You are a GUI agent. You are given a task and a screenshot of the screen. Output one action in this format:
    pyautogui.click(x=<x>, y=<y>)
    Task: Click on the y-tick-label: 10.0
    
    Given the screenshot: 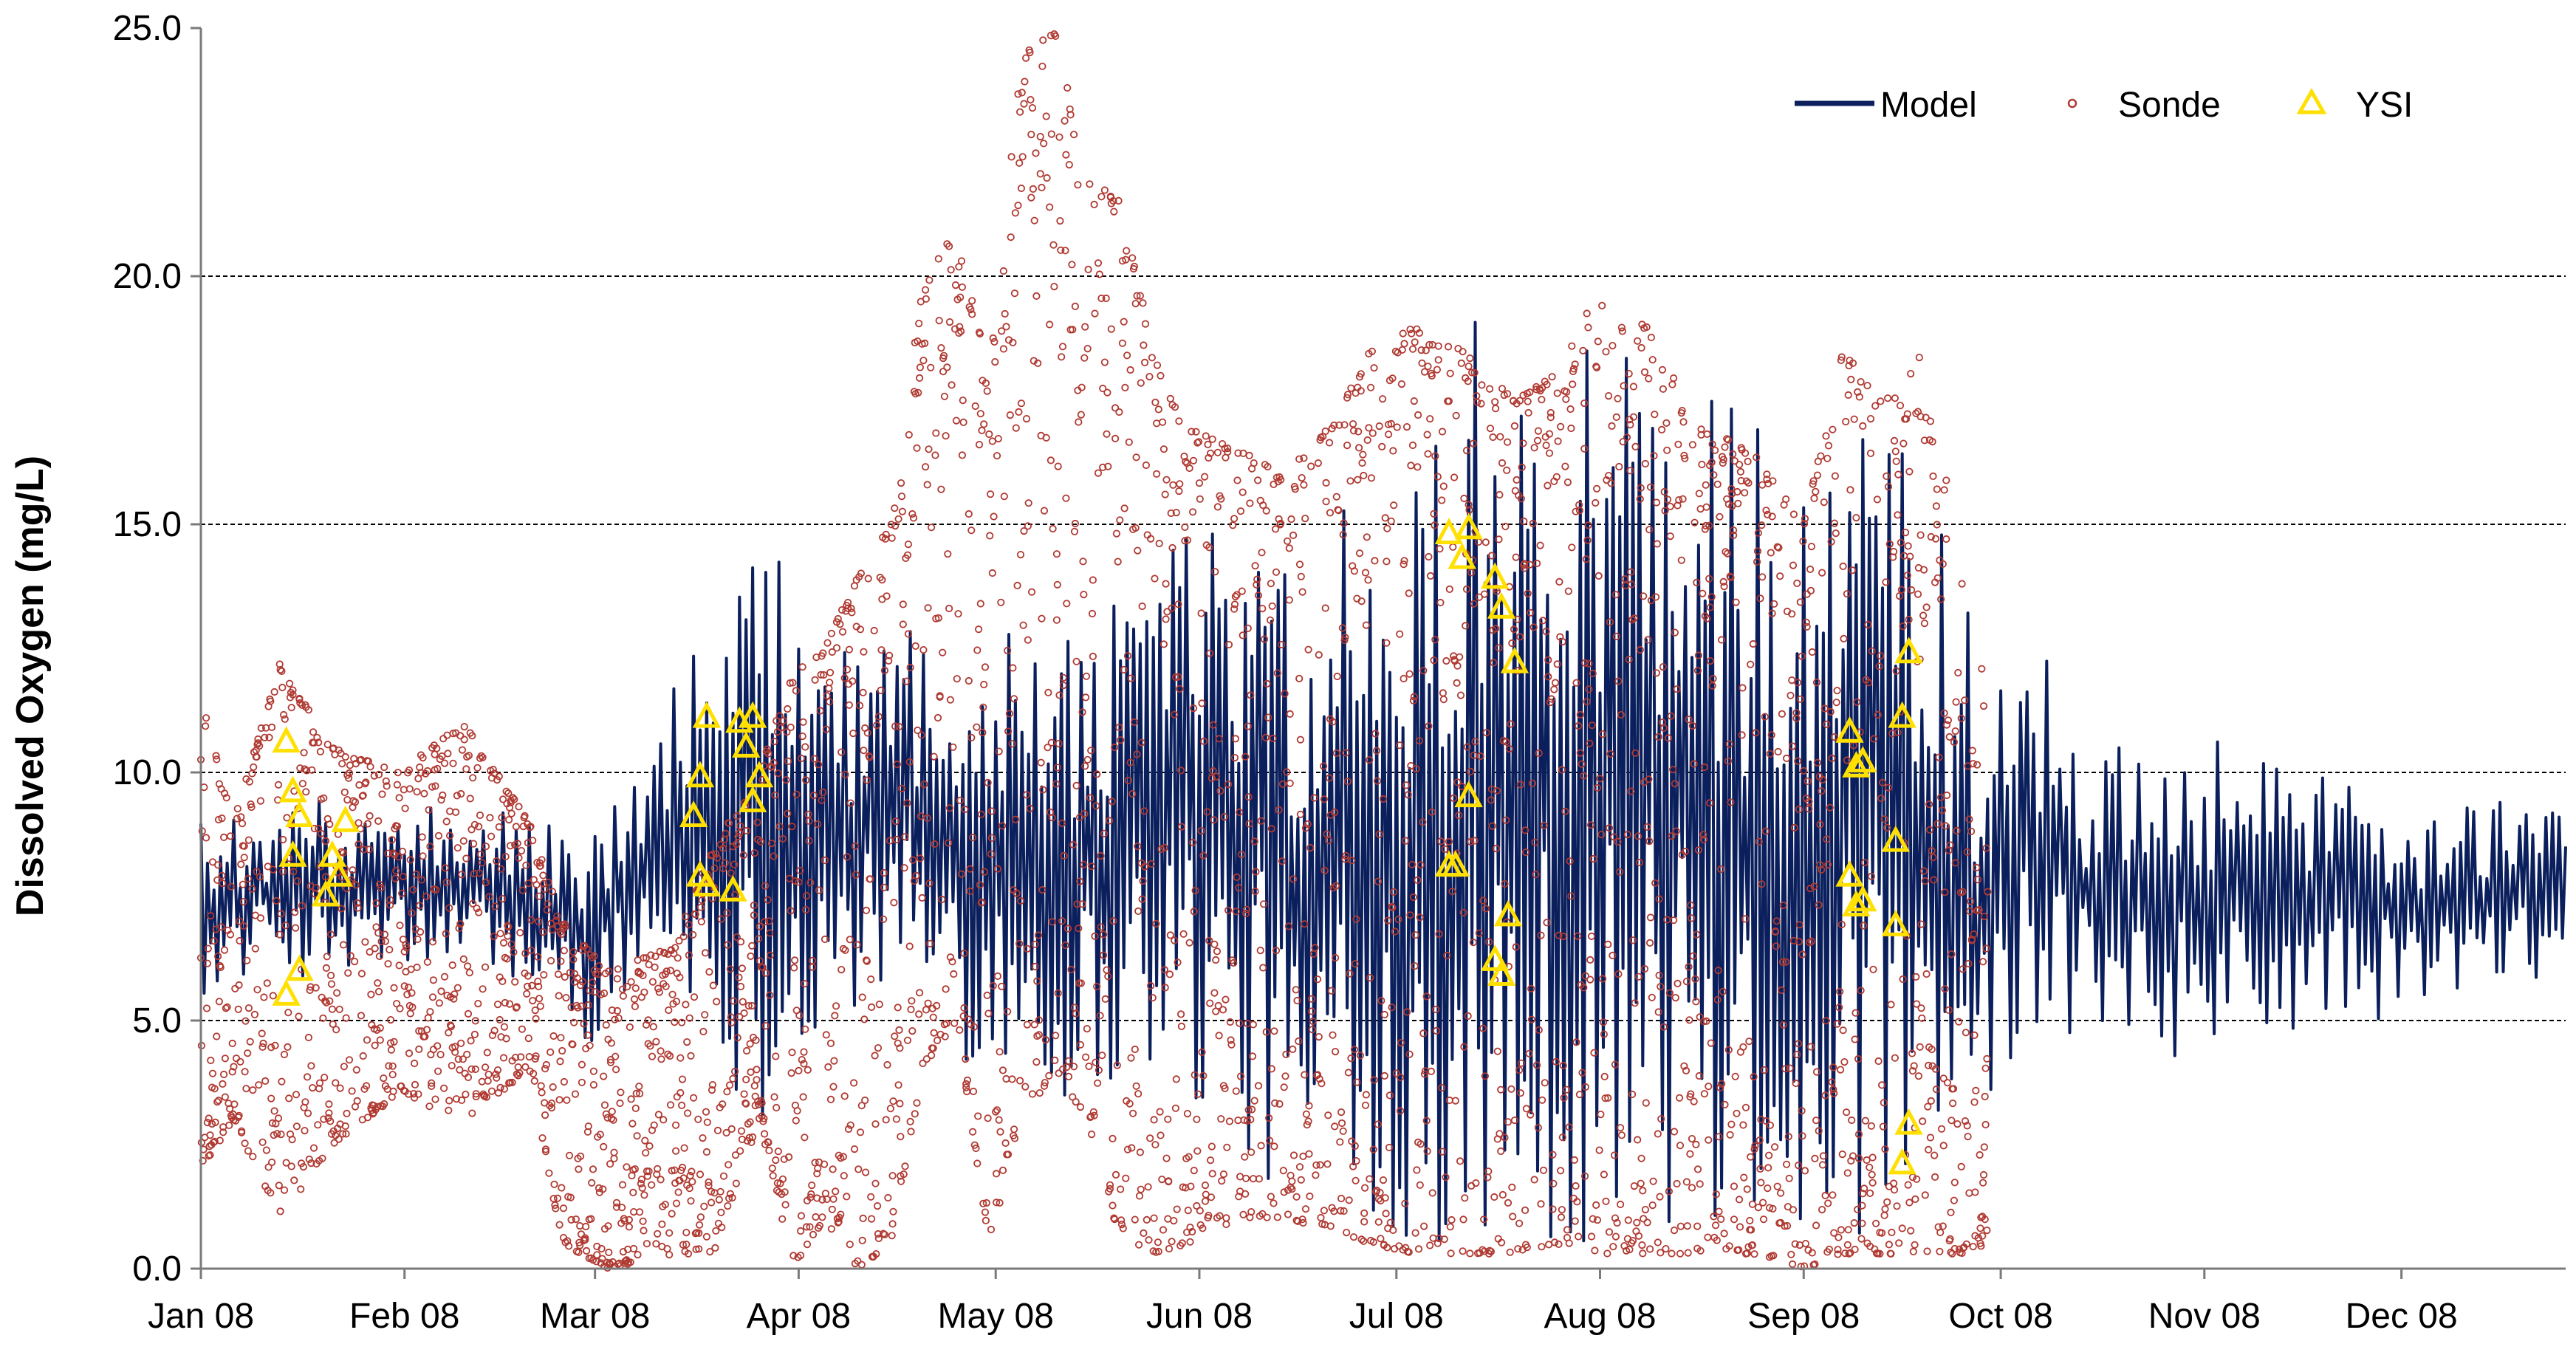 What is the action you would take?
    pyautogui.click(x=147, y=773)
    